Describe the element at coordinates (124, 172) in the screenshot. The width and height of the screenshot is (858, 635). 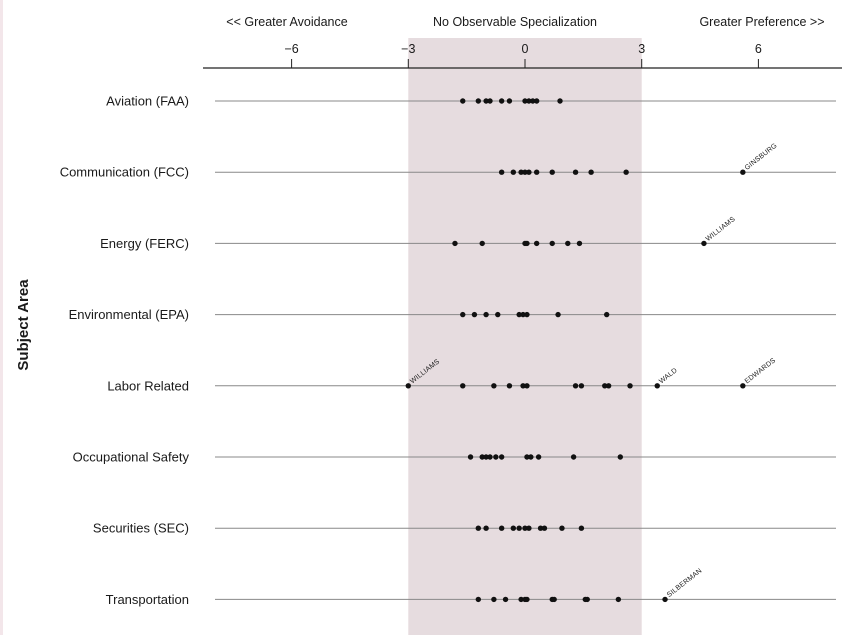
I see `category-label: Communication (FCC)` at that location.